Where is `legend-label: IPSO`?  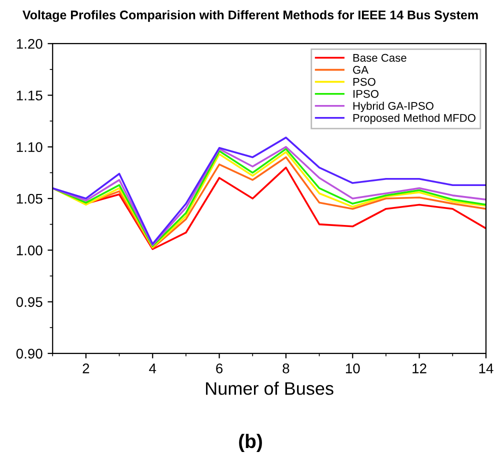 legend-label: IPSO is located at coordinates (365, 94).